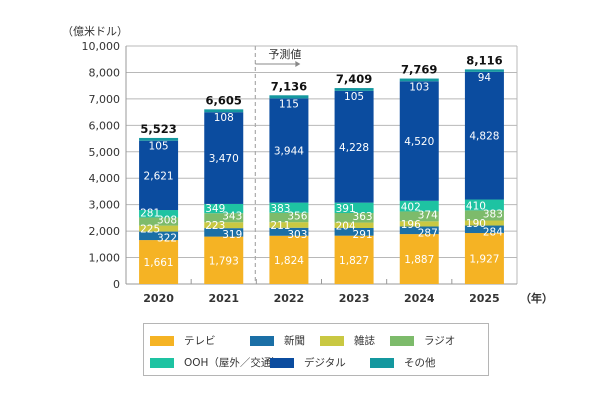  What do you see at coordinates (294, 341) in the screenshot?
I see `legend-label: 新聞` at bounding box center [294, 341].